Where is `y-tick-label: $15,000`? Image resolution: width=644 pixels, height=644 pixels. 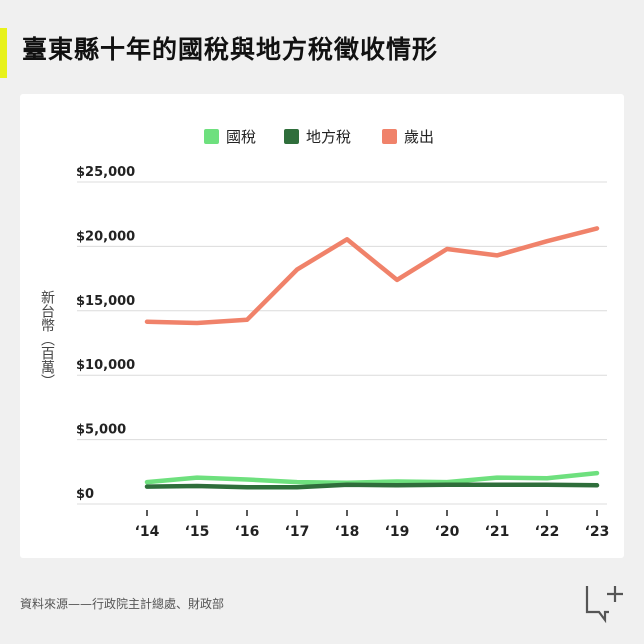
y-tick-label: $15,000 is located at coordinates (105, 301).